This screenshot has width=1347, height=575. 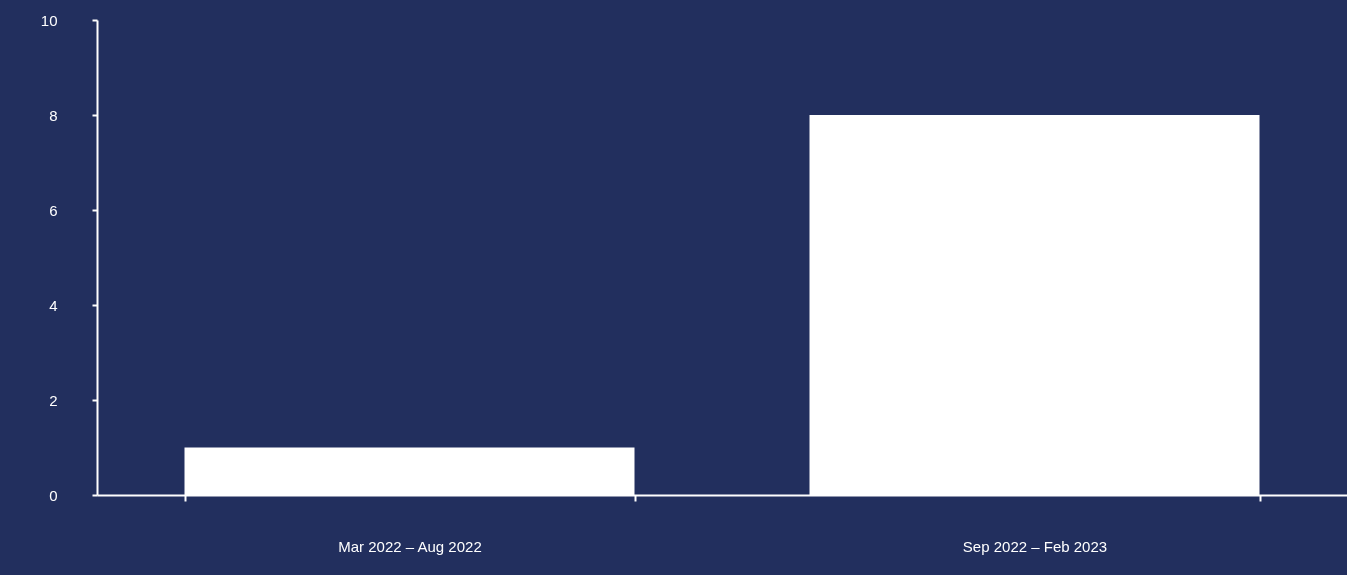 I want to click on y-tick-label: 4, so click(x=53, y=305).